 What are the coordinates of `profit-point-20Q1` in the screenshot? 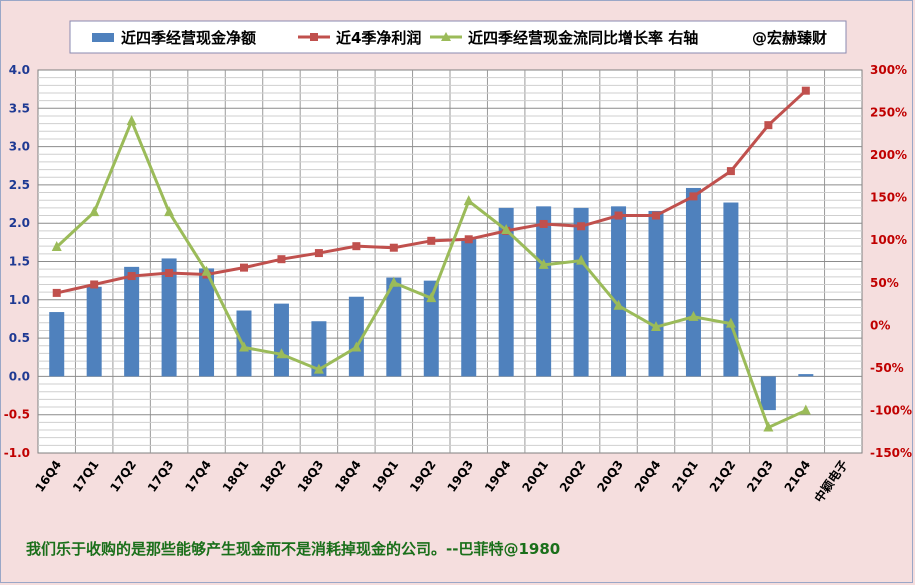 It's located at (543, 223).